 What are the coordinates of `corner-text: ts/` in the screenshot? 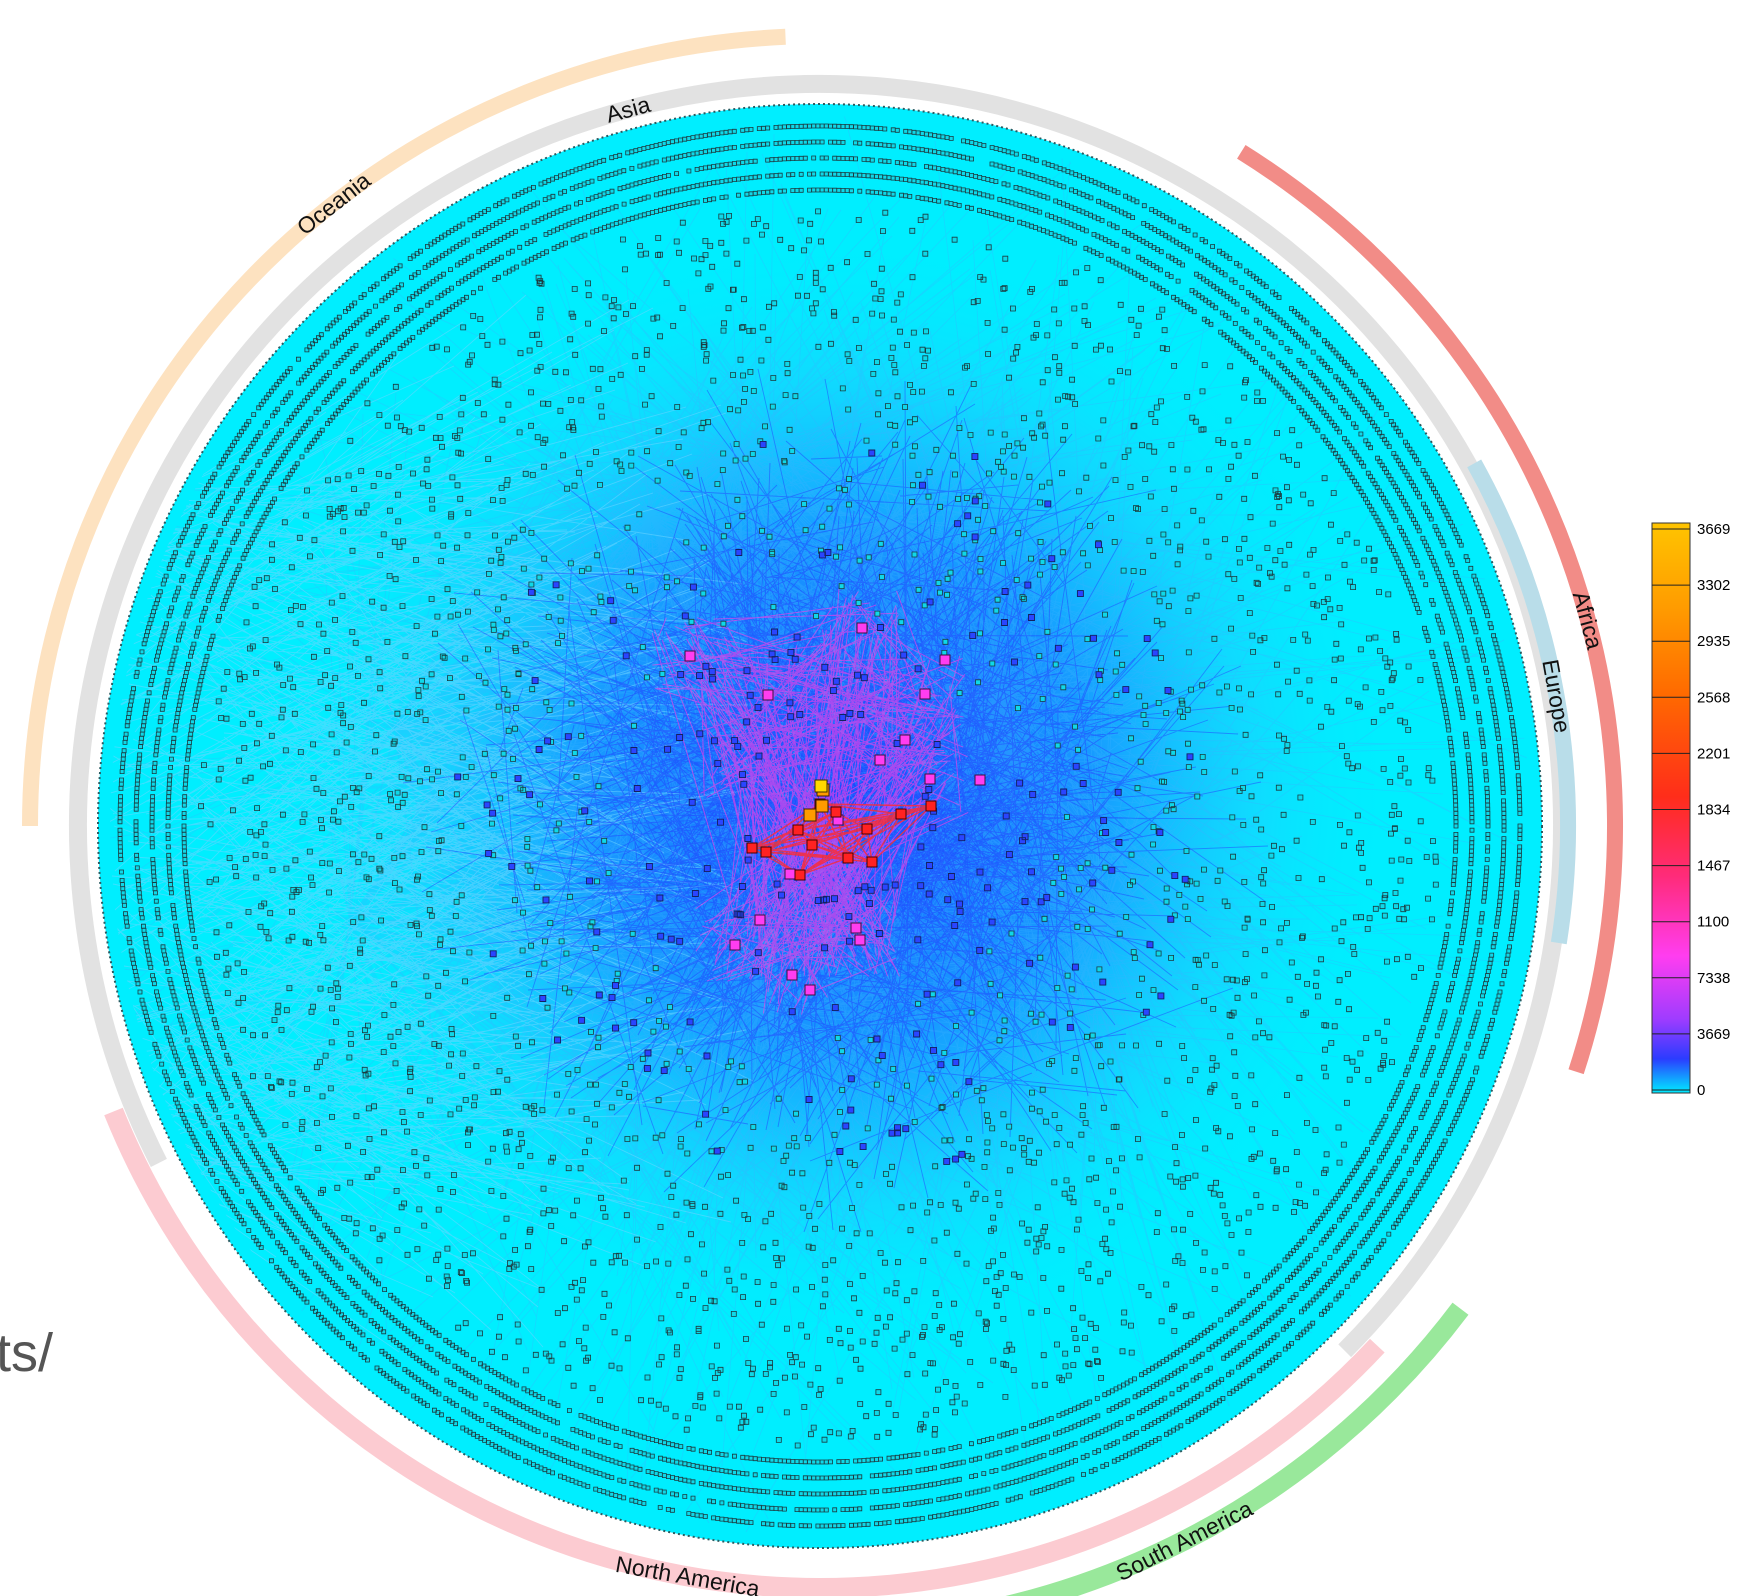 It's located at (27, 1353).